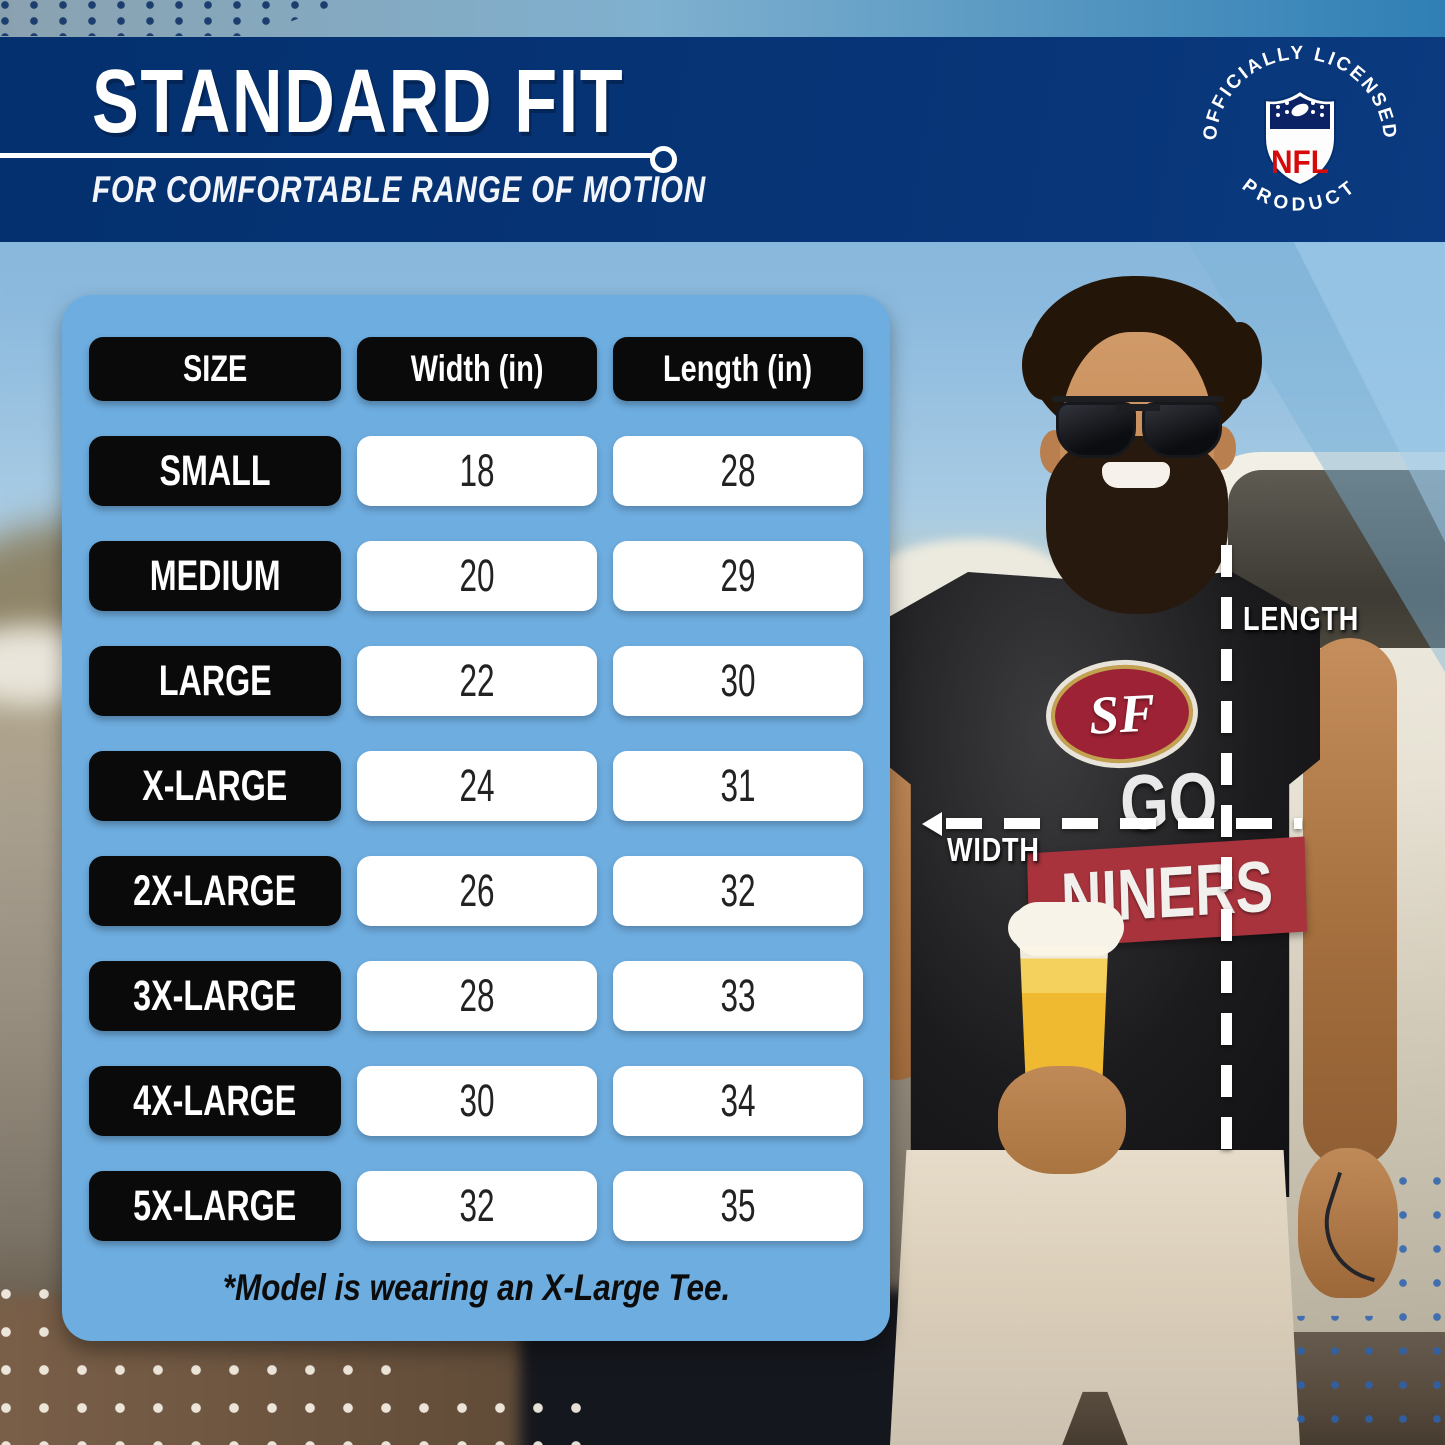 The height and width of the screenshot is (1445, 1445). I want to click on width-cell: 22, so click(477, 681).